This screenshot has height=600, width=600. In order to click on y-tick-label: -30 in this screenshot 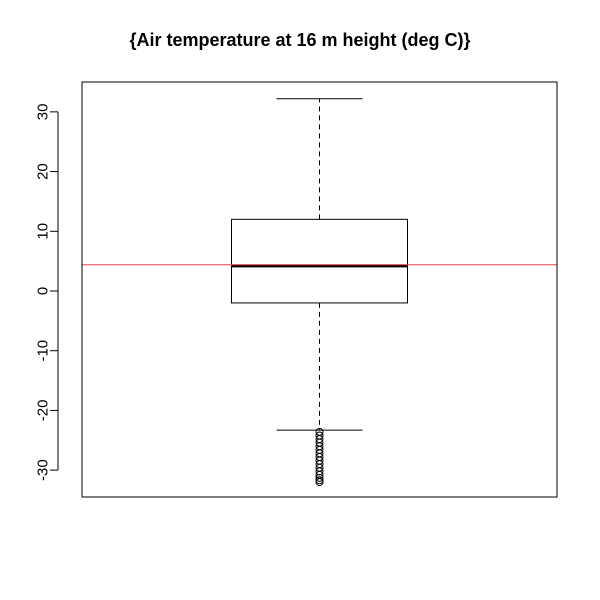, I will do `click(43, 470)`.